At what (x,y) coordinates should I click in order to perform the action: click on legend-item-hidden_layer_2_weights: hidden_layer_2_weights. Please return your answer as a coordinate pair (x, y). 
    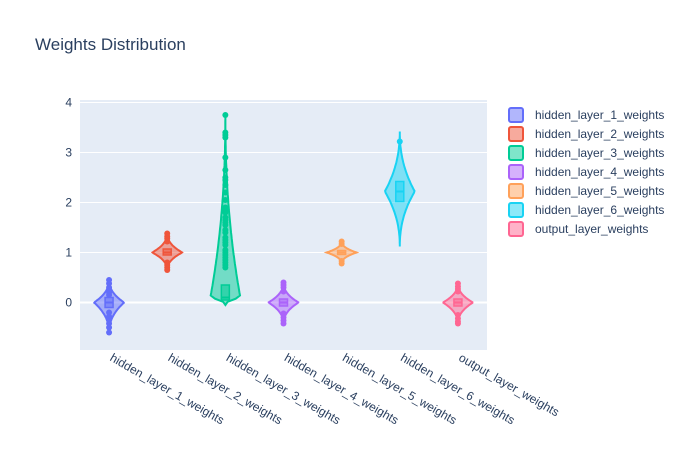
    Looking at the image, I should click on (586, 134).